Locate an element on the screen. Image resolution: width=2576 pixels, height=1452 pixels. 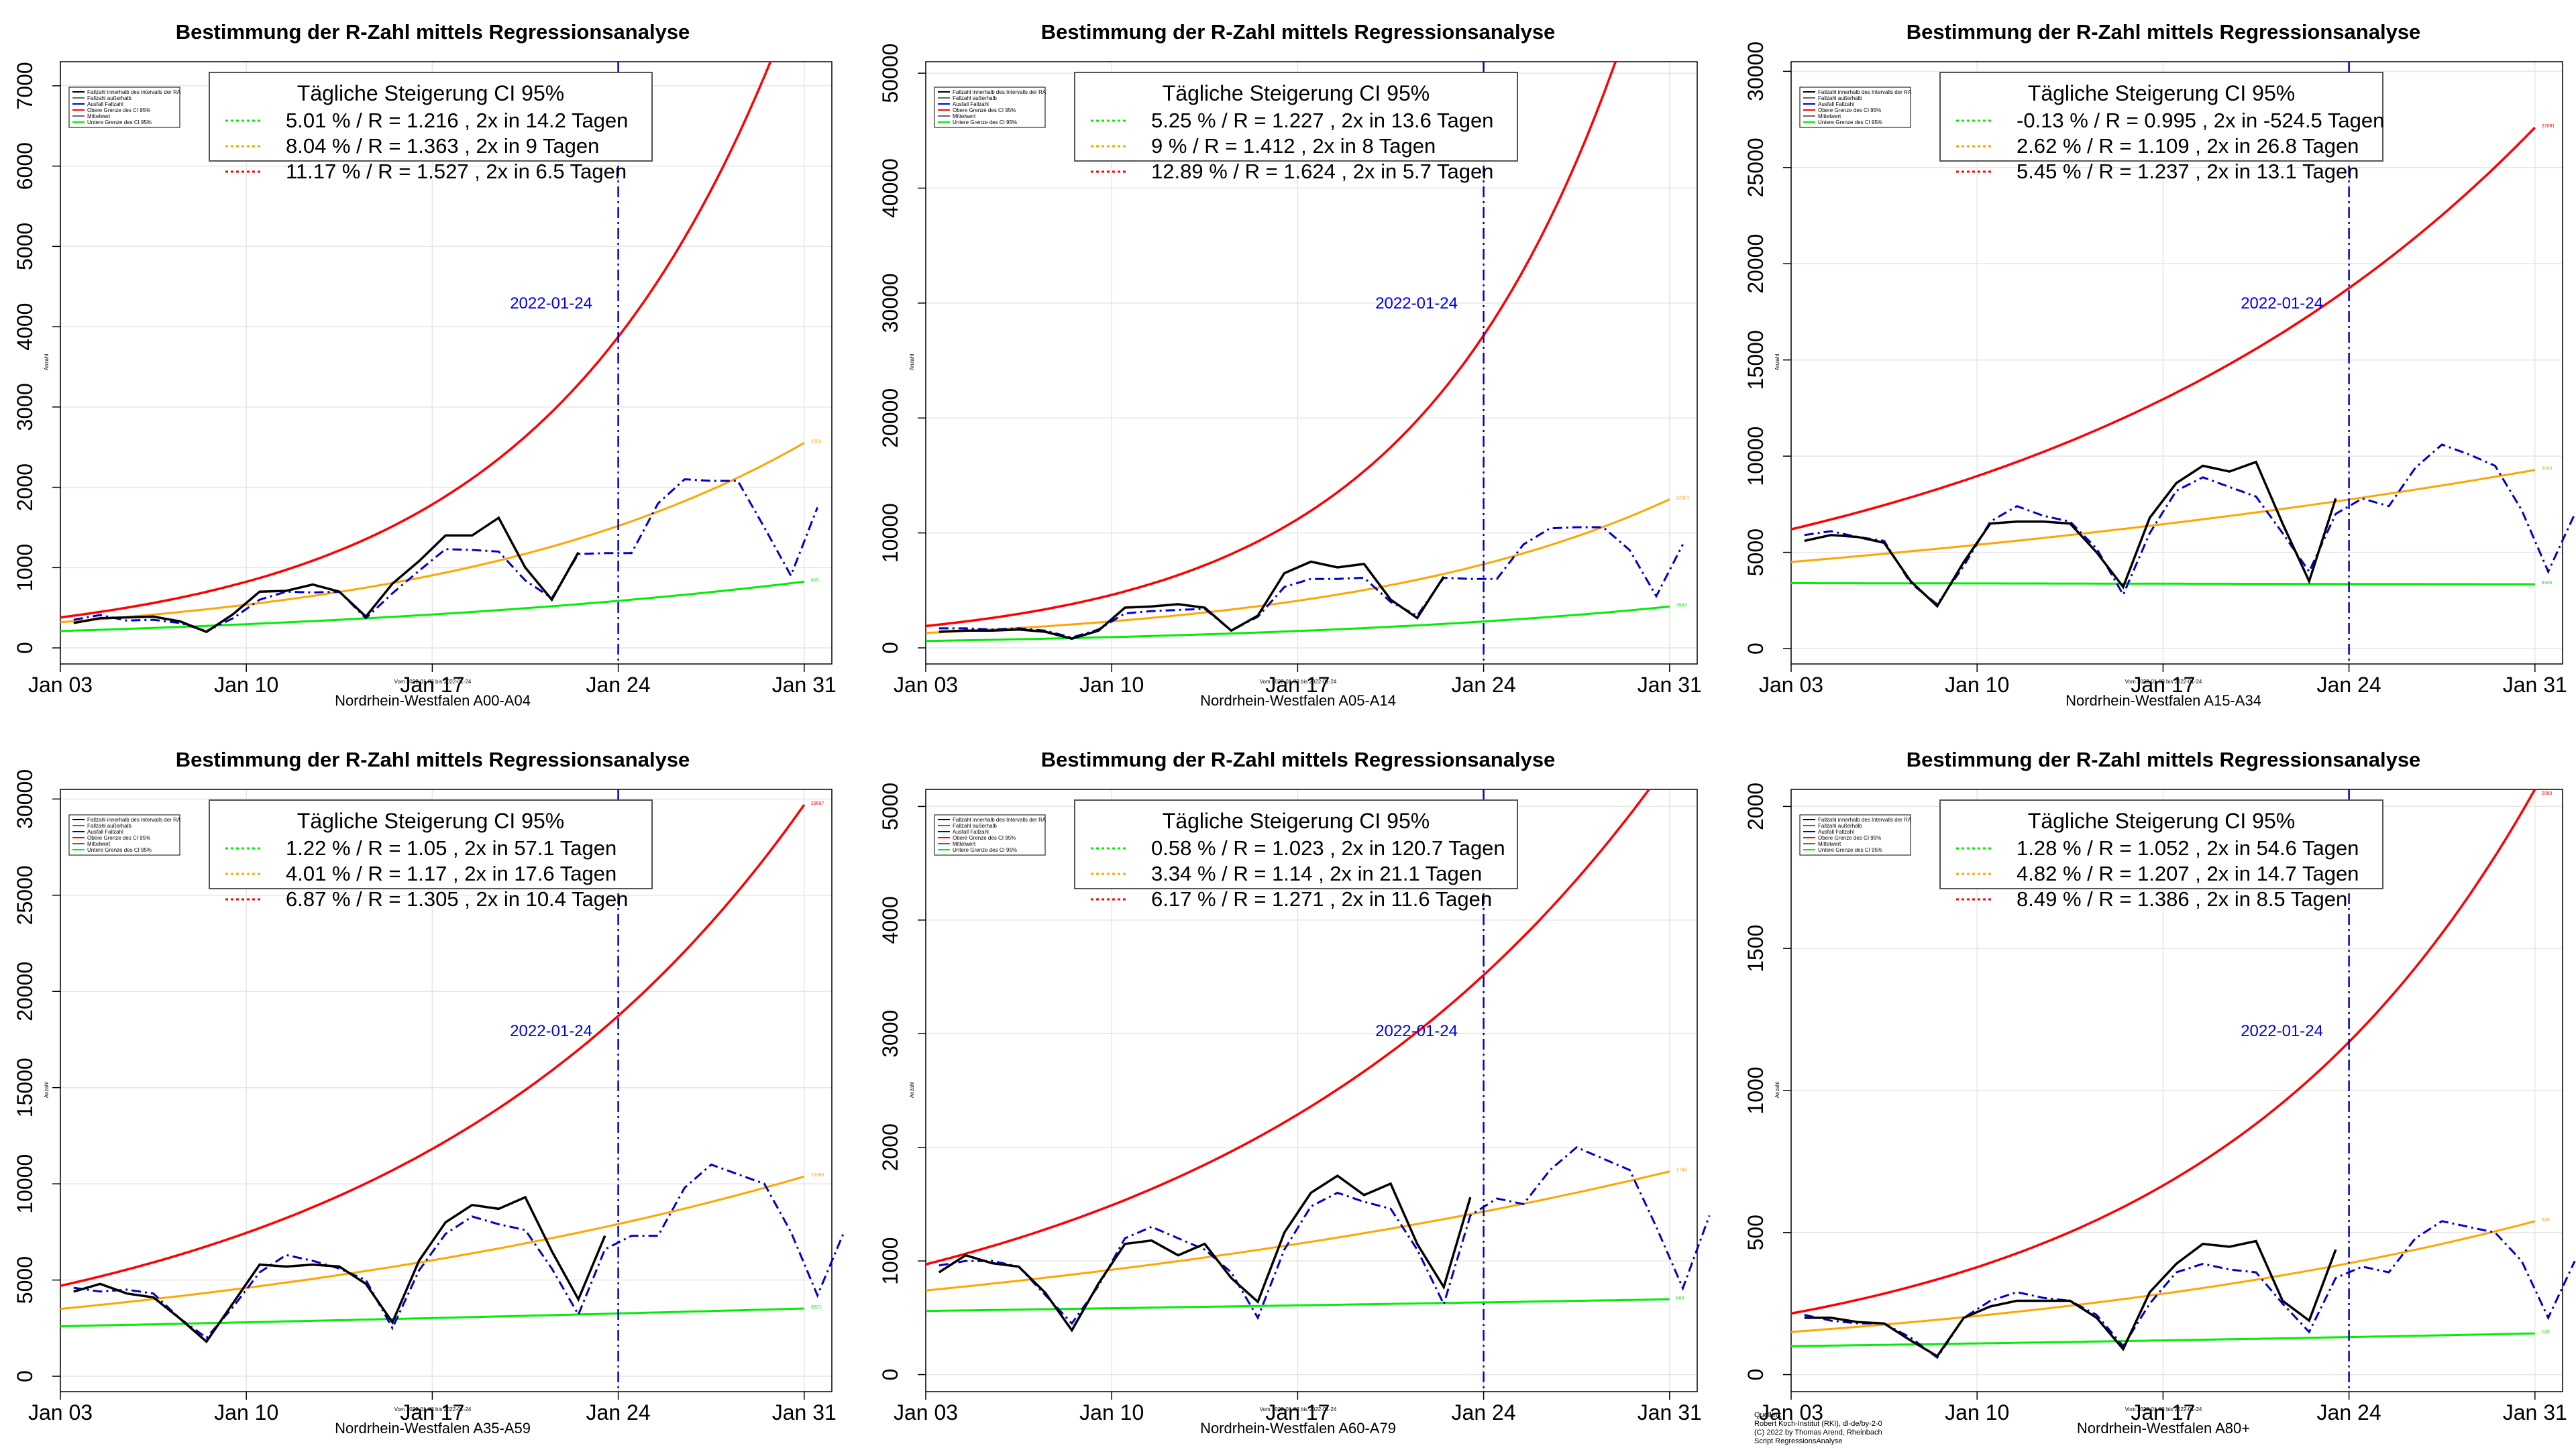
curve-end-label: 3345 is located at coordinates (2547, 583).